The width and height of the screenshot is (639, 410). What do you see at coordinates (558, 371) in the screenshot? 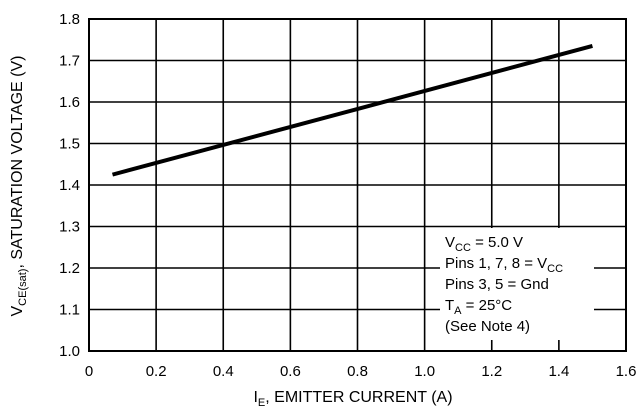
I see `x-tick-label: 1.4` at bounding box center [558, 371].